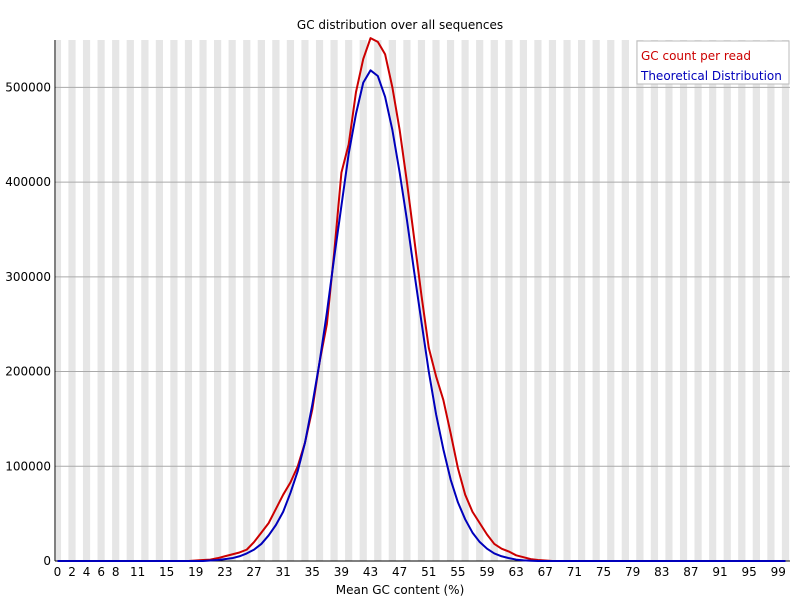  I want to click on x-tick-label: 71, so click(574, 572).